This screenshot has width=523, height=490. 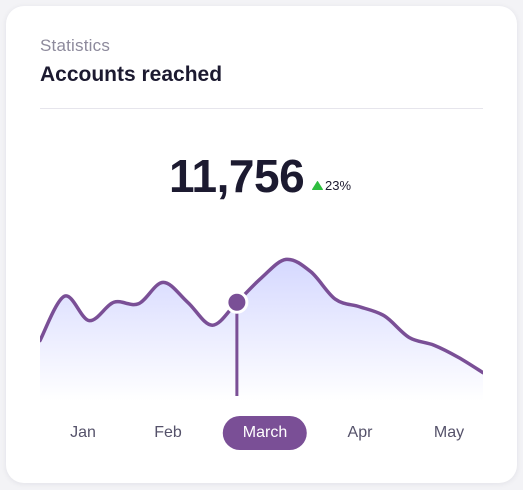 I want to click on month-tab-apr: Apr, so click(x=360, y=432).